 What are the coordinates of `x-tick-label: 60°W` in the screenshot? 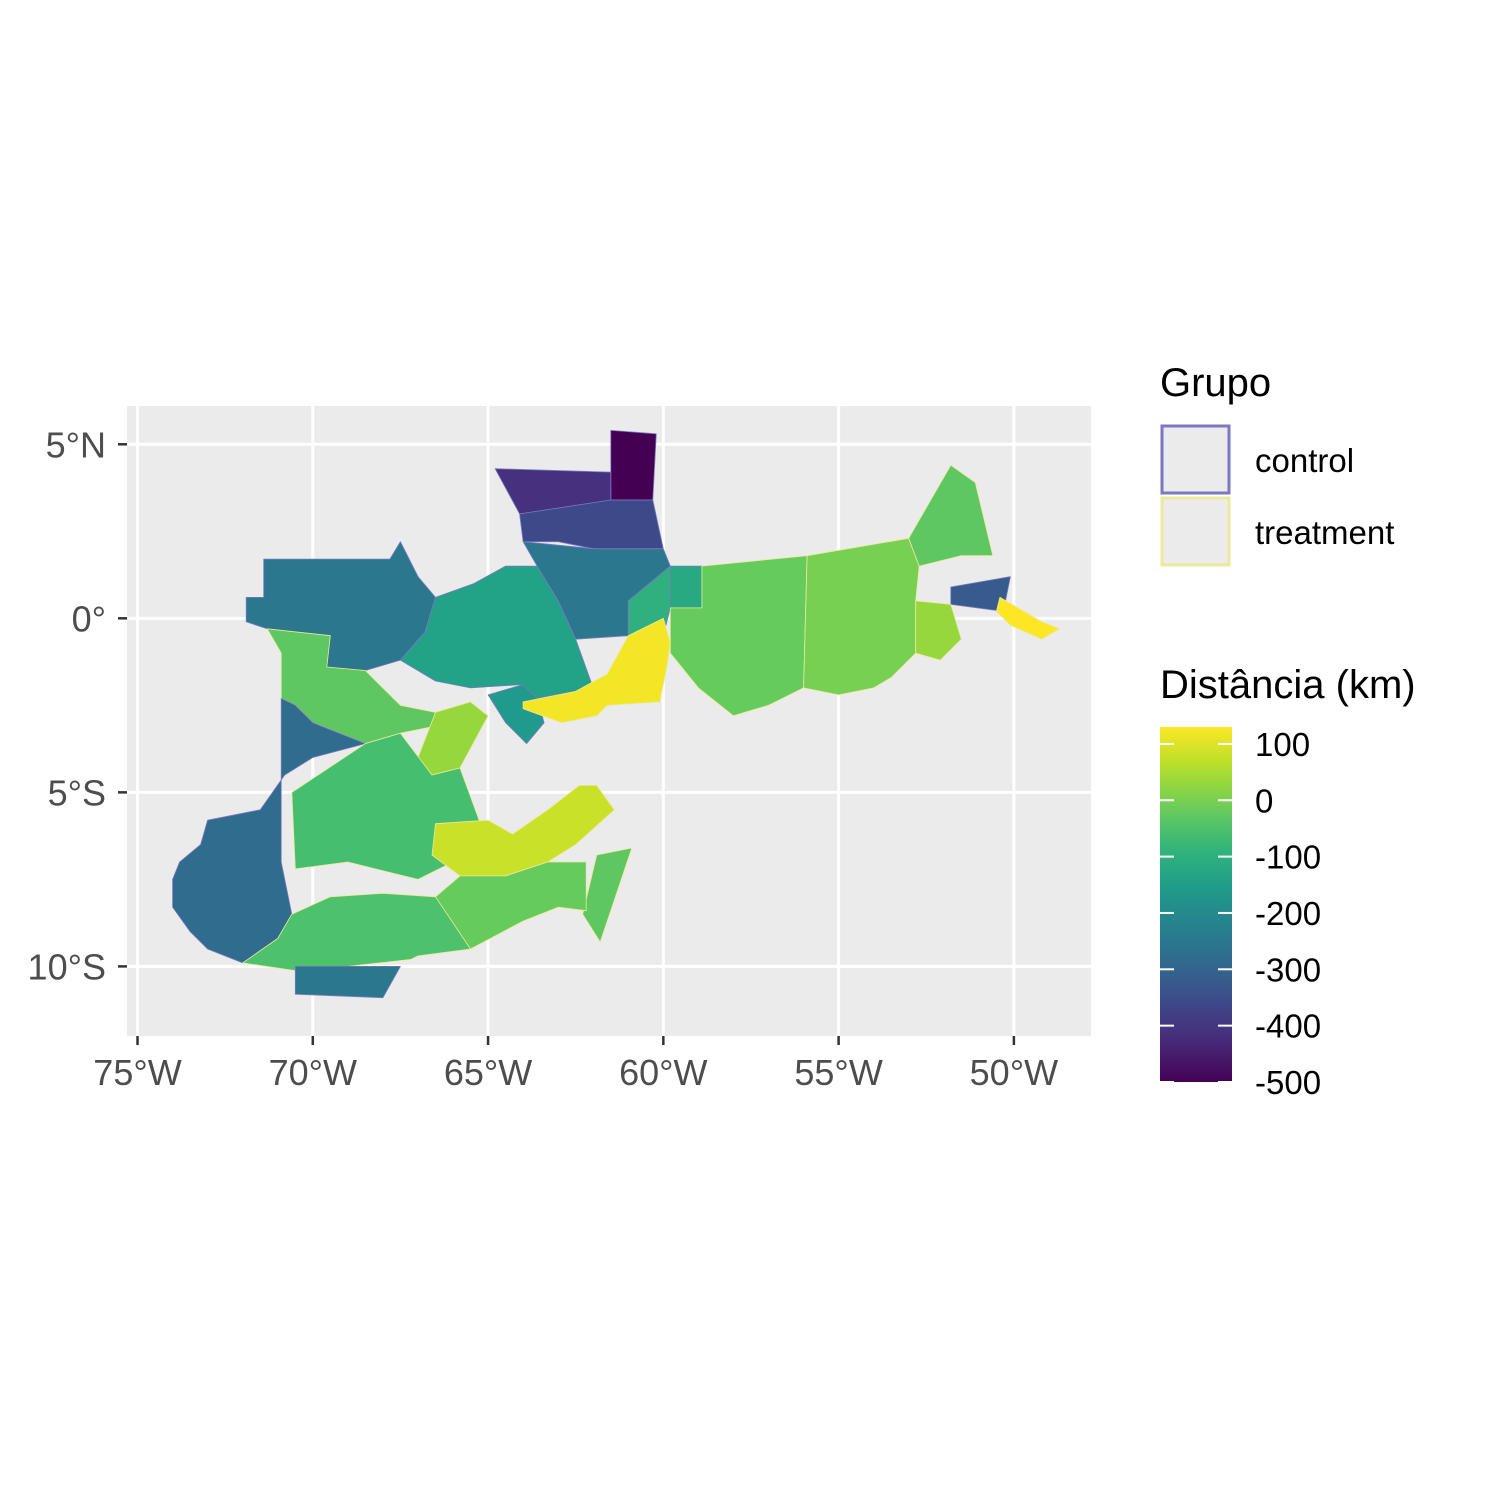 It's located at (663, 1072).